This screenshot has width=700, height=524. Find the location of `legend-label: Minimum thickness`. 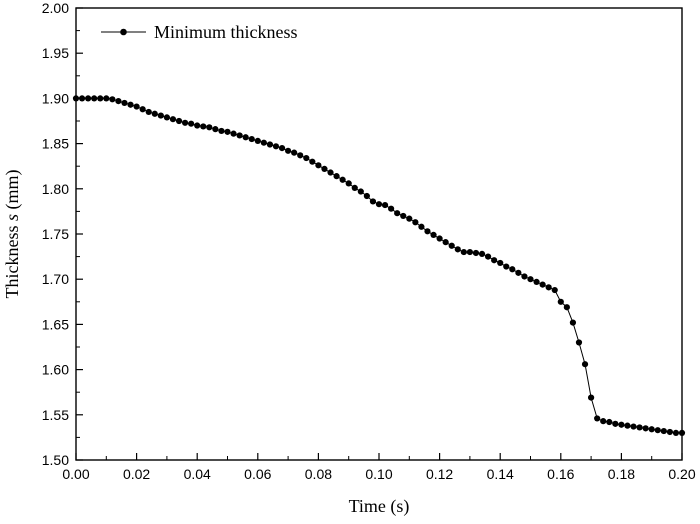

legend-label: Minimum thickness is located at coordinates (226, 32).